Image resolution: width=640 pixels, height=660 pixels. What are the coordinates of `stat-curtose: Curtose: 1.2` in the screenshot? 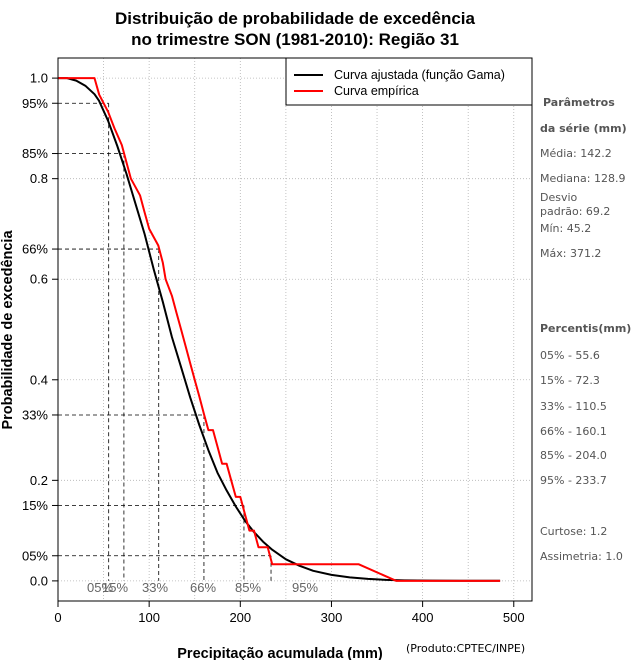 It's located at (574, 531).